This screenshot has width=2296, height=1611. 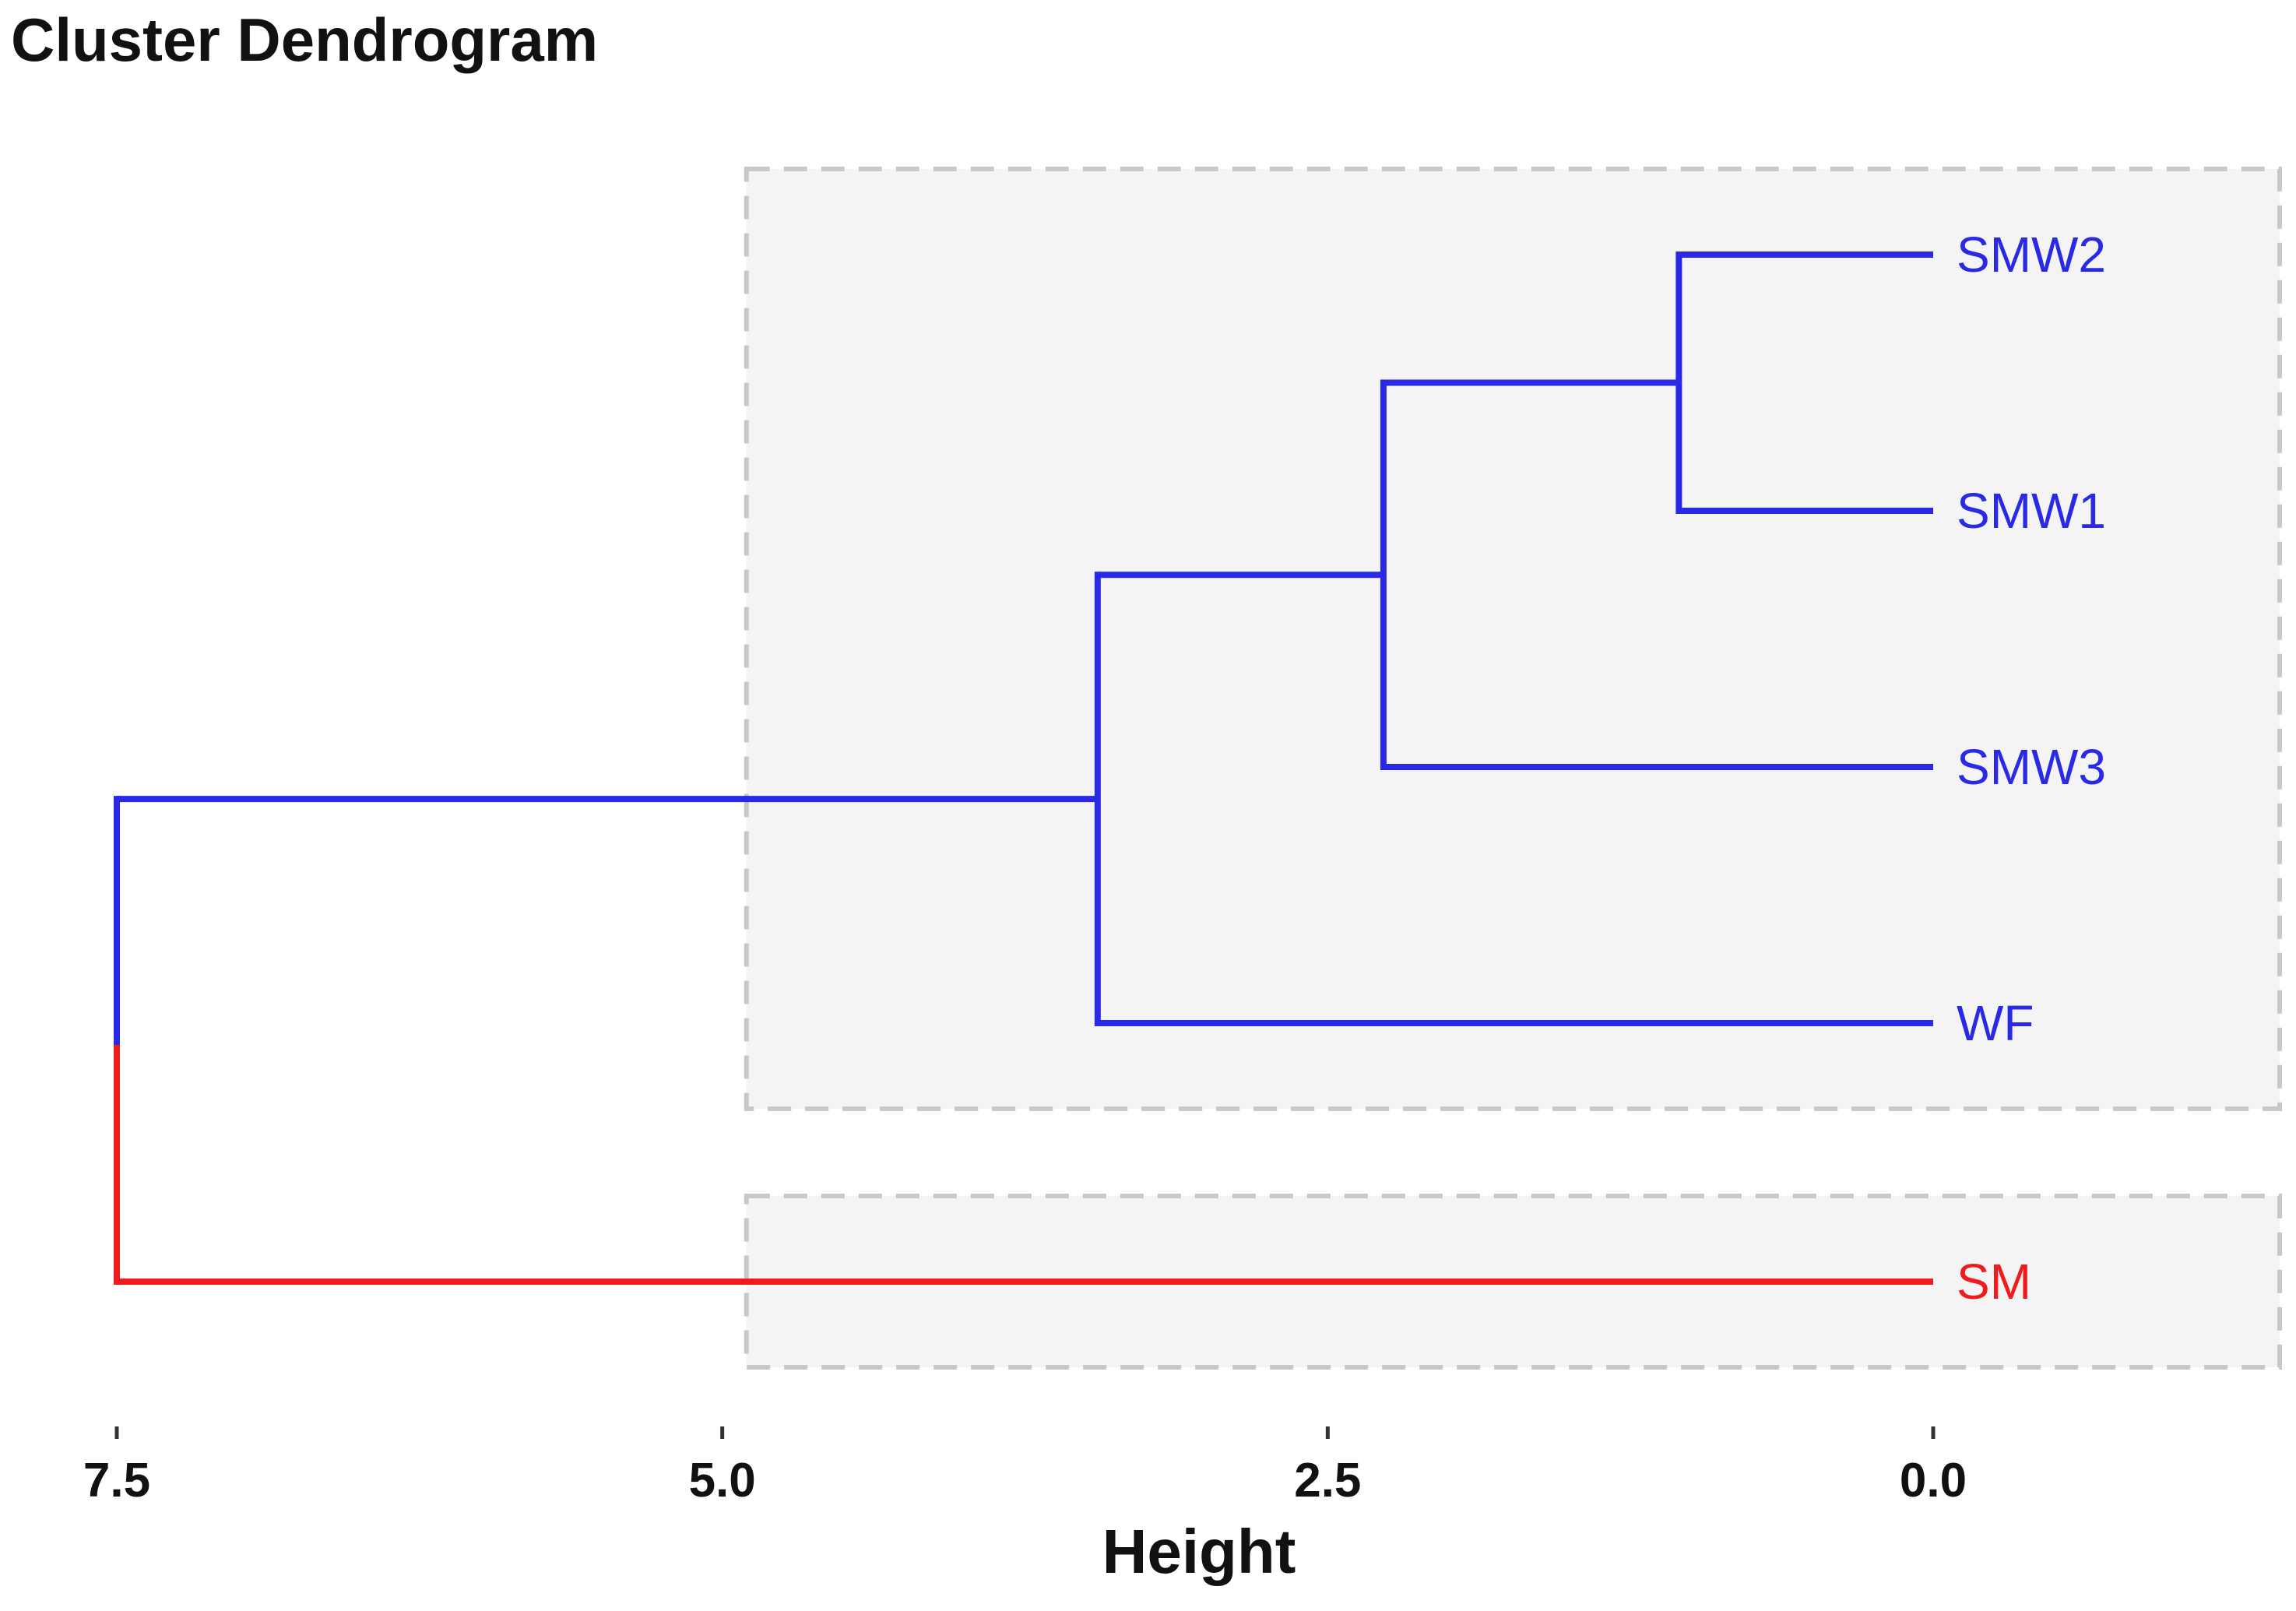 What do you see at coordinates (1025, 1466) in the screenshot?
I see `x-axis: 7.5 5.0 2.5 0.0` at bounding box center [1025, 1466].